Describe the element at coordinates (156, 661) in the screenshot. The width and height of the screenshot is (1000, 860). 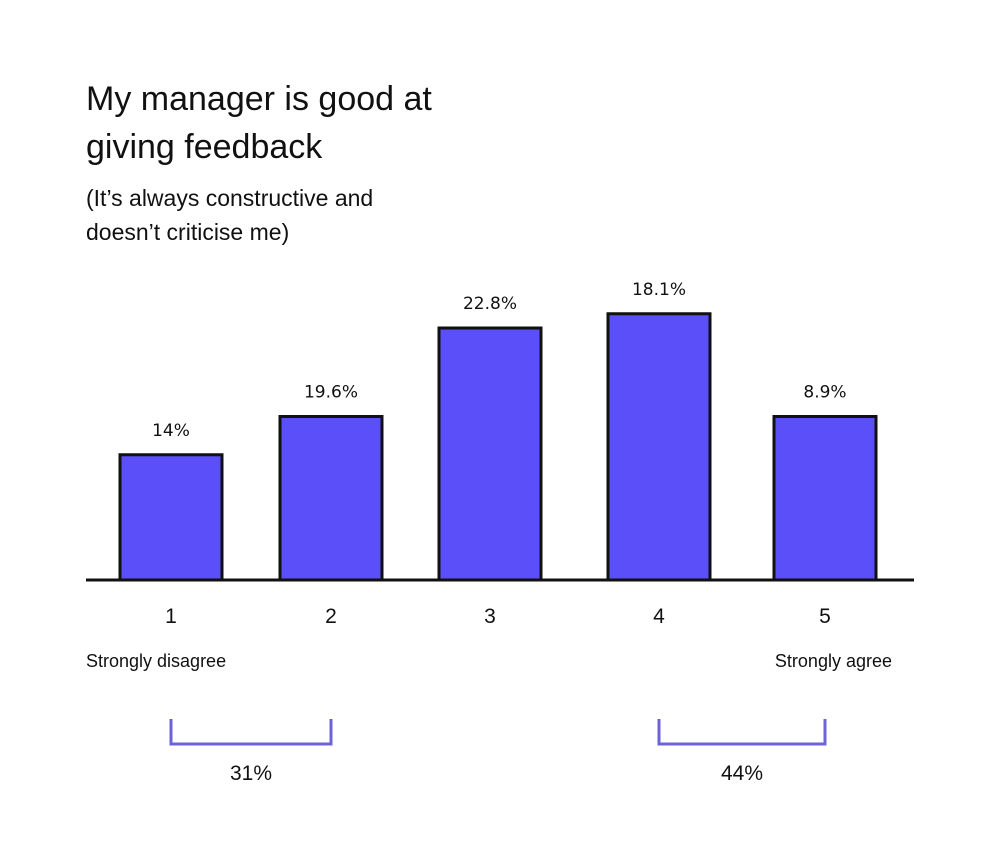
I see `scale-label-low: Strongly disagree` at that location.